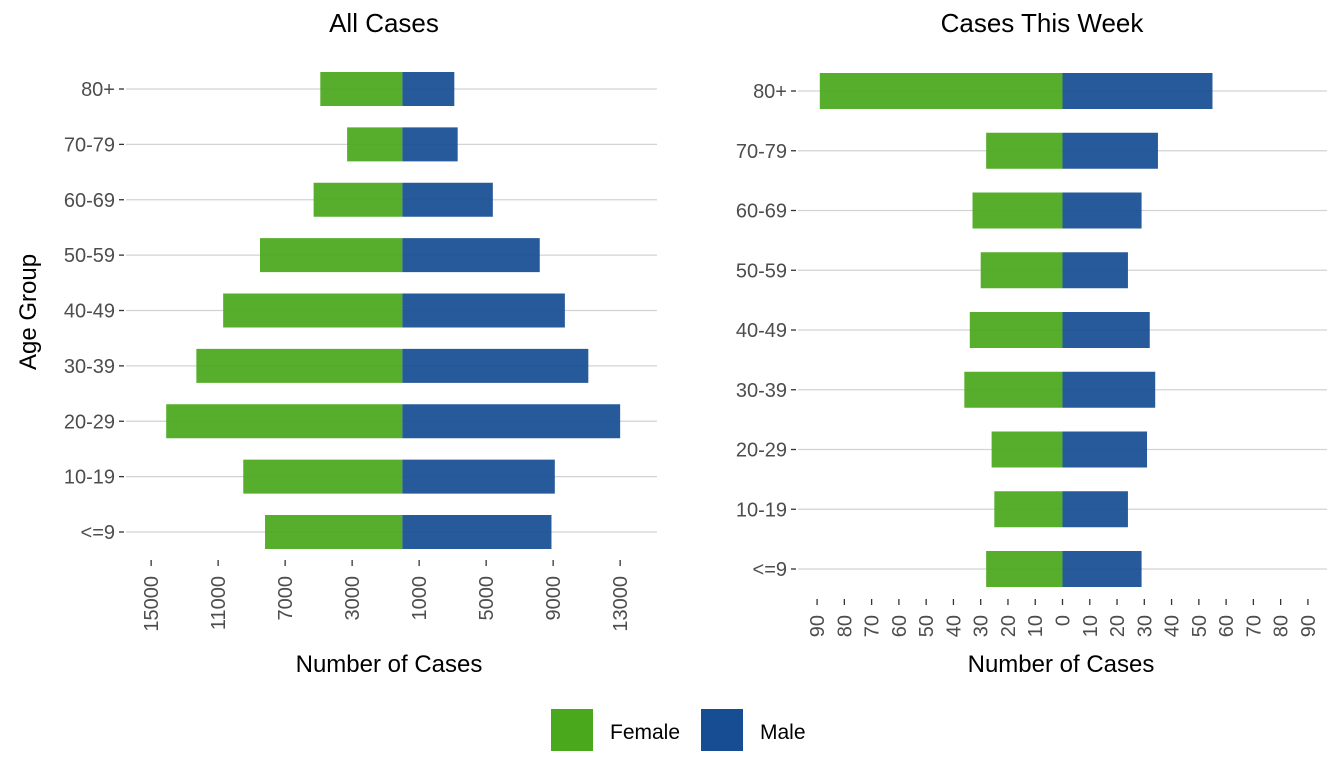 Image resolution: width=1344 pixels, height=768 pixels. What do you see at coordinates (783, 732) in the screenshot?
I see `legend-label-male: Male` at bounding box center [783, 732].